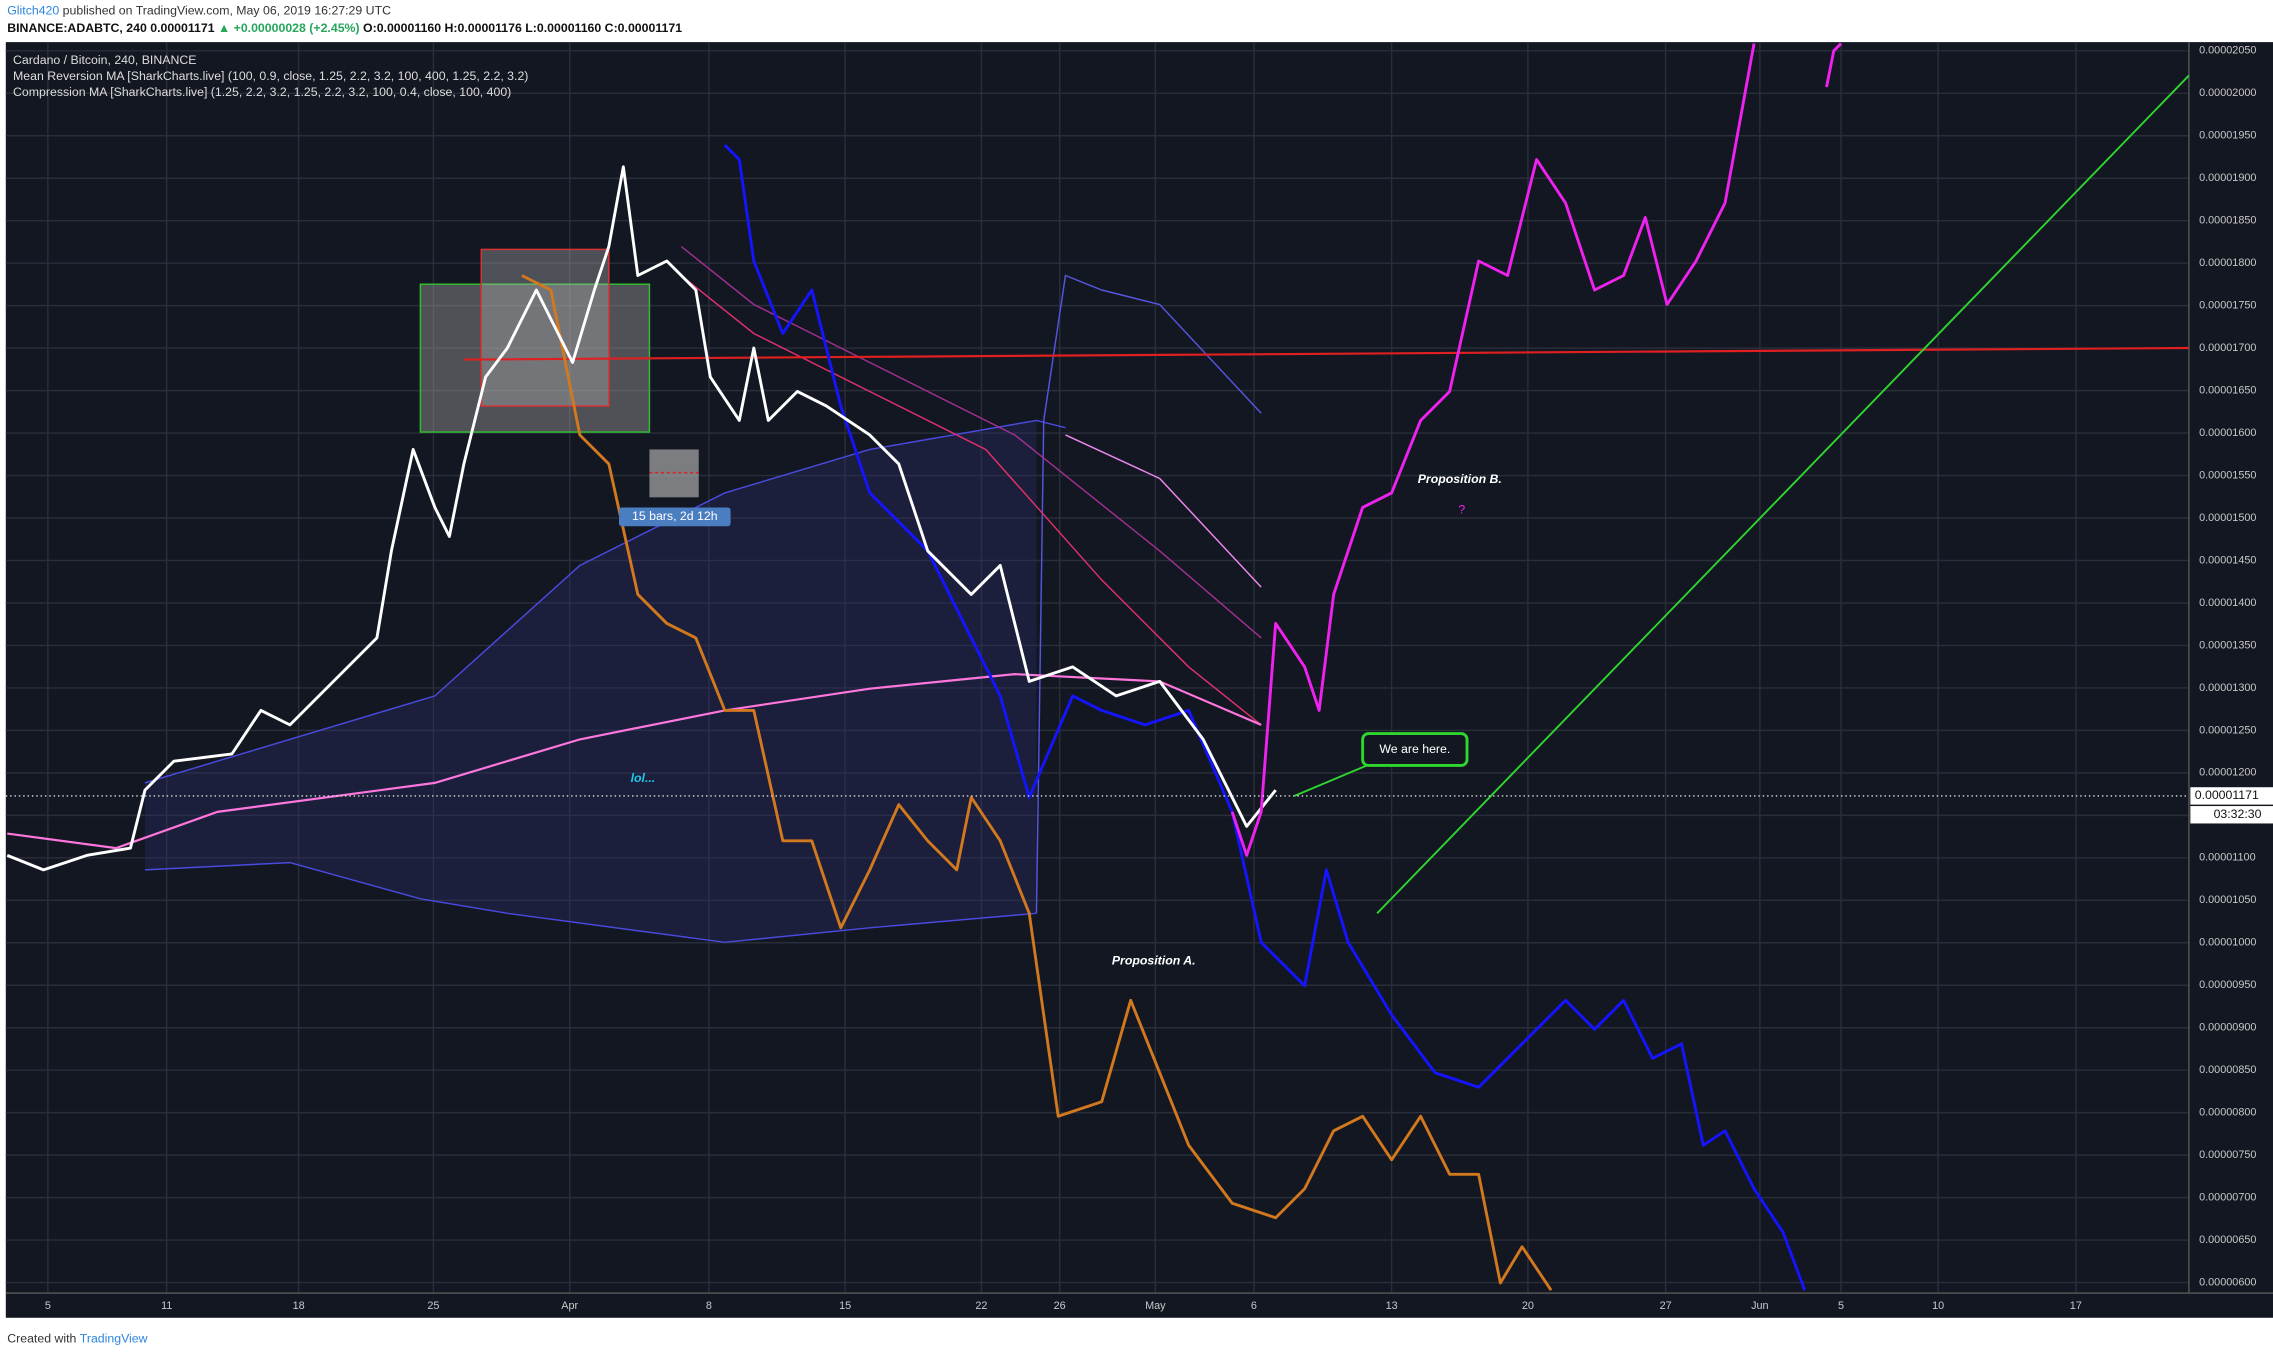 This screenshot has width=2273, height=1357. Describe the element at coordinates (2076, 1306) in the screenshot. I see `time-label: 17` at that location.